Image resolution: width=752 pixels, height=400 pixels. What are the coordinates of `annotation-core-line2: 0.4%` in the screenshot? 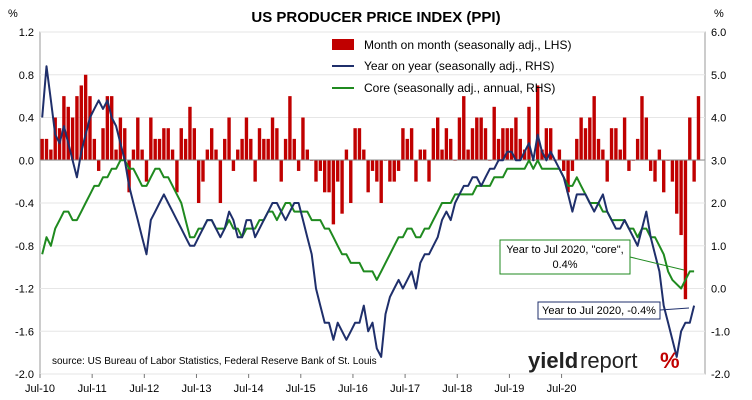 It's located at (564, 265).